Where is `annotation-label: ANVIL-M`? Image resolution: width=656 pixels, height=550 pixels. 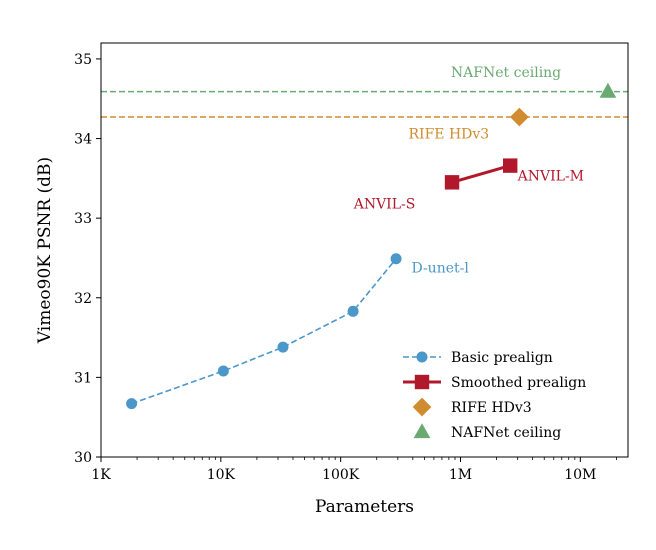 annotation-label: ANVIL-M is located at coordinates (550, 177).